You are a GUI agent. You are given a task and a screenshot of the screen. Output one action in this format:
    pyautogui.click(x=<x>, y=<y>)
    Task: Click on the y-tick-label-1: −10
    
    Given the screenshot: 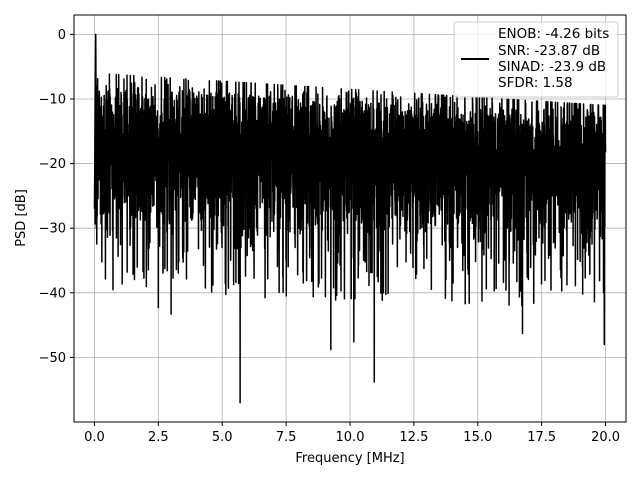 What is the action you would take?
    pyautogui.click(x=52, y=99)
    